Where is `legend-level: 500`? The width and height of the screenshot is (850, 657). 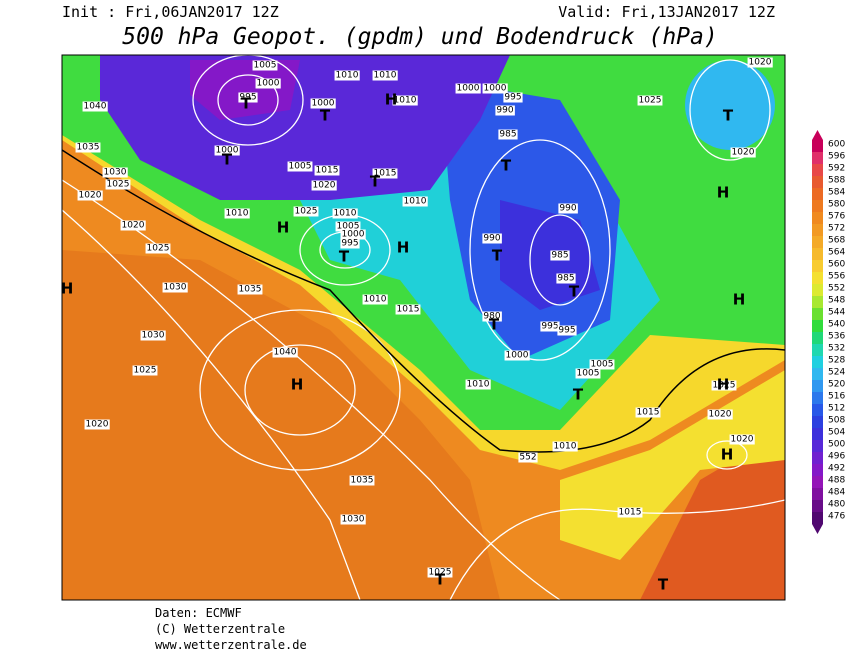 legend-level: 500 is located at coordinates (836, 445).